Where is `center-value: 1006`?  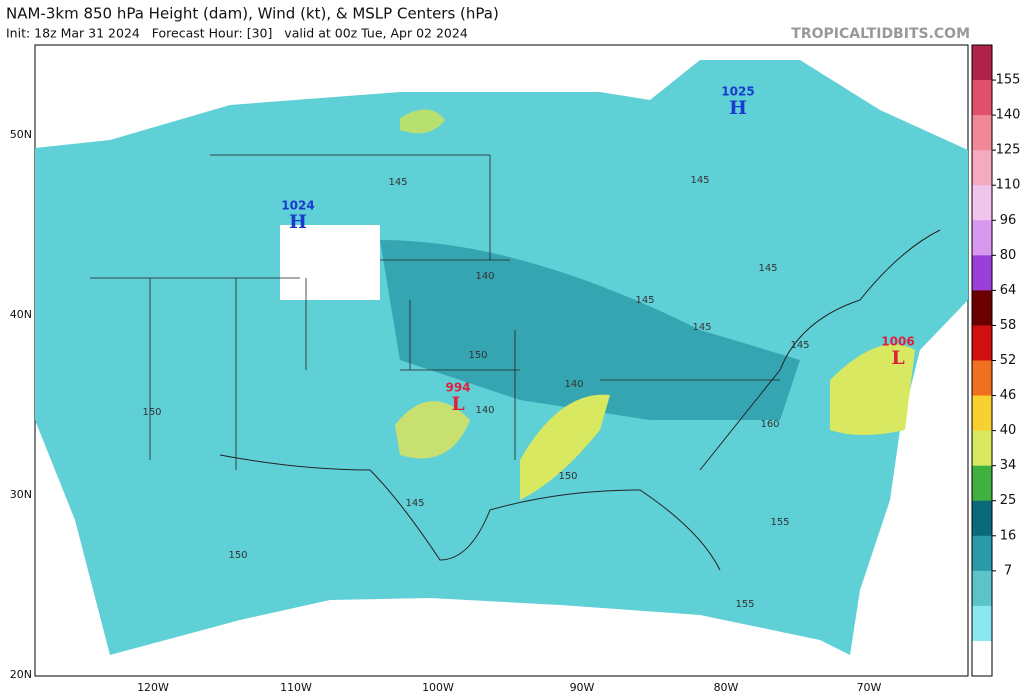 center-value: 1006 is located at coordinates (897, 342).